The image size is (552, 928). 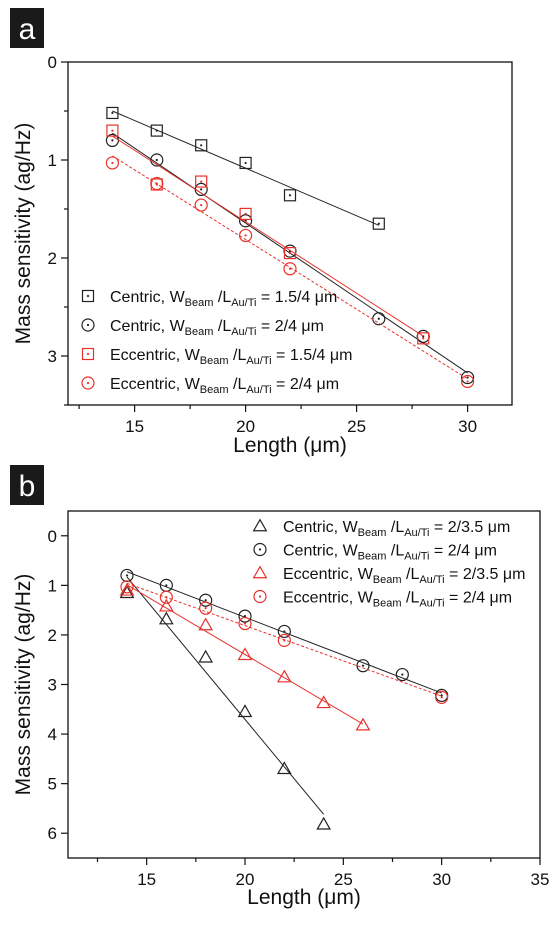 What do you see at coordinates (155, 355) in the screenshot?
I see `legend-text-prefix: Eccentric, W` at bounding box center [155, 355].